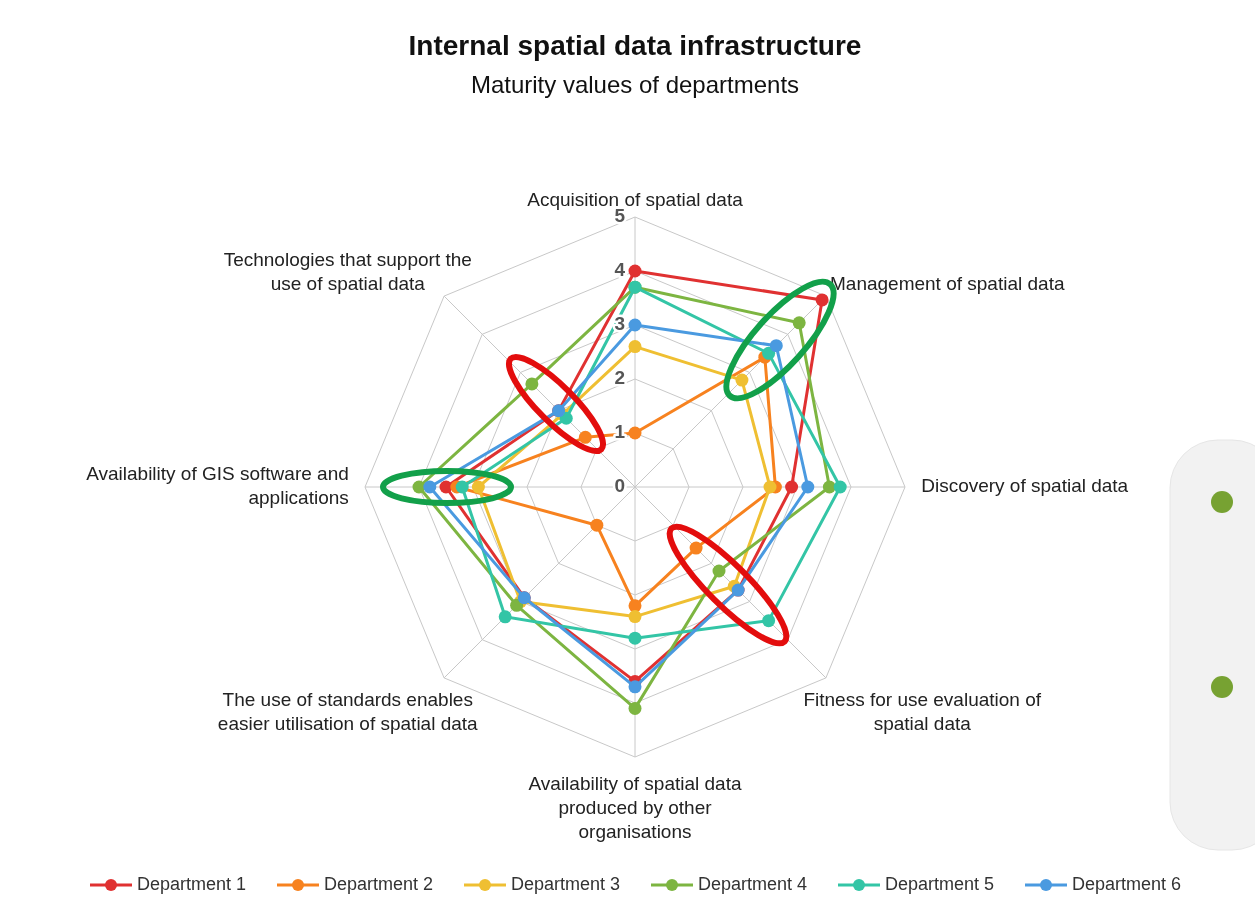  What do you see at coordinates (1127, 883) in the screenshot?
I see `legend-label: Department 6` at bounding box center [1127, 883].